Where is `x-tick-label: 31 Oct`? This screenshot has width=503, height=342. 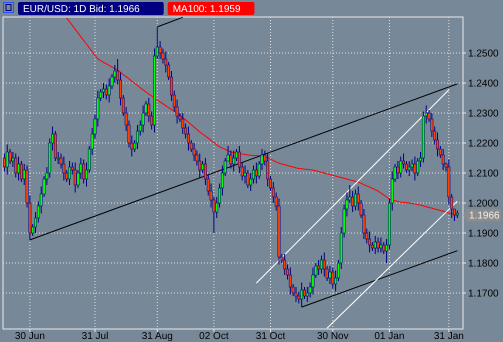 x-tick-label: 31 Oct is located at coordinates (271, 336).